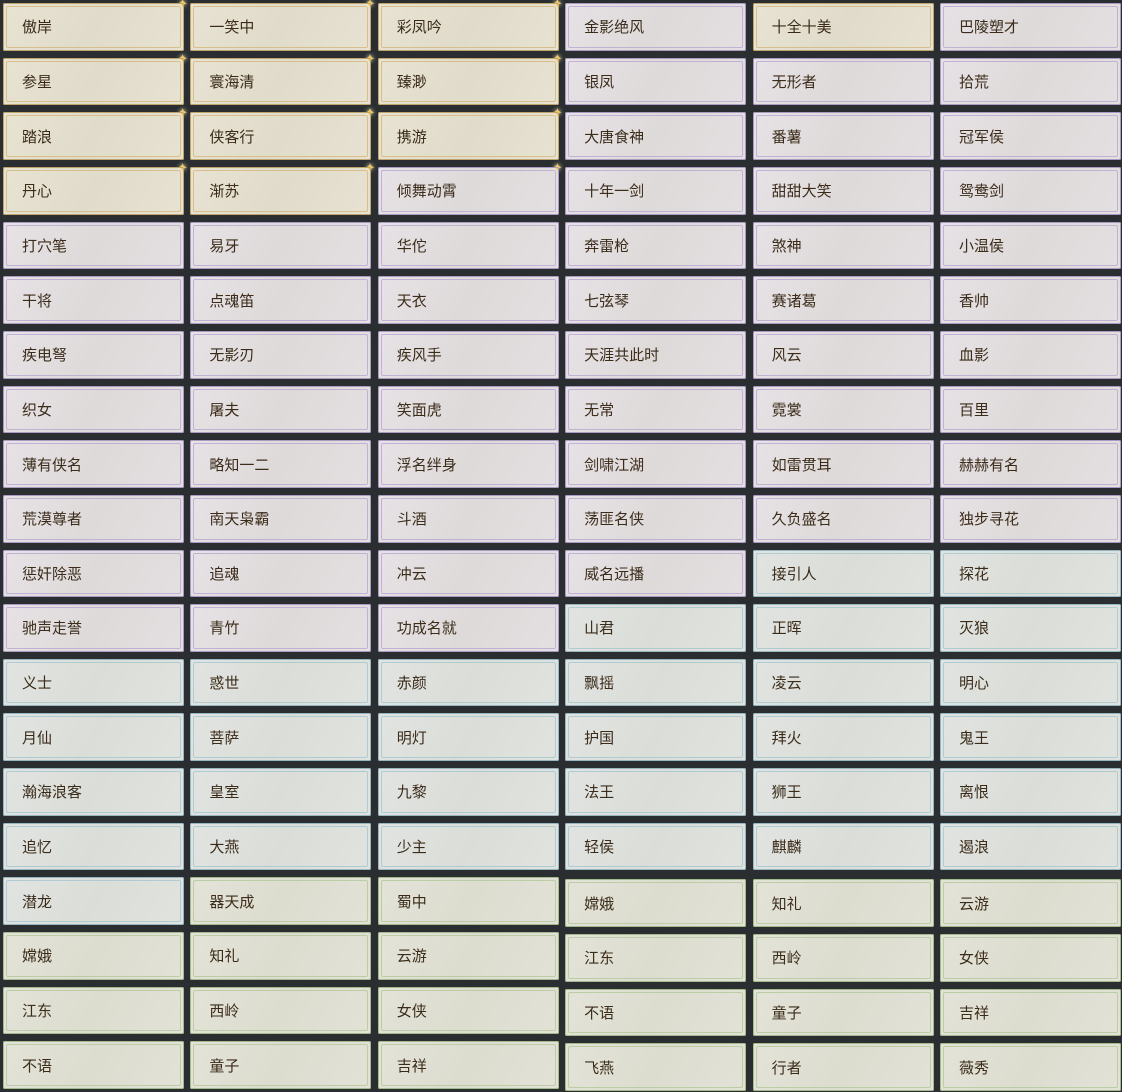 The image size is (1122, 1092). Describe the element at coordinates (281, 518) in the screenshot. I see `title-card-purple: 南天枭霸` at that location.